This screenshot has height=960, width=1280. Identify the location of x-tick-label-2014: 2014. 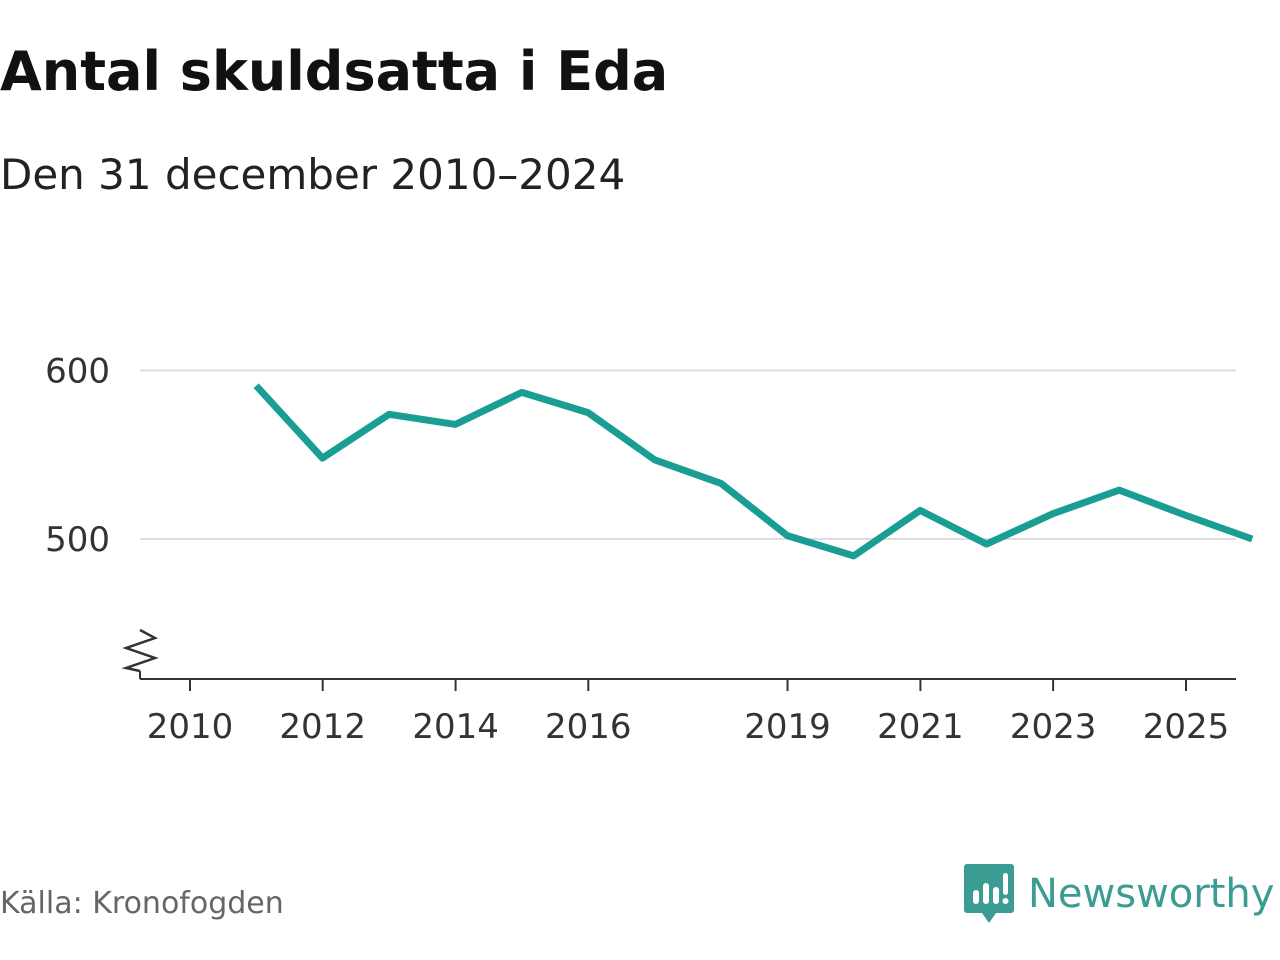
(455, 727).